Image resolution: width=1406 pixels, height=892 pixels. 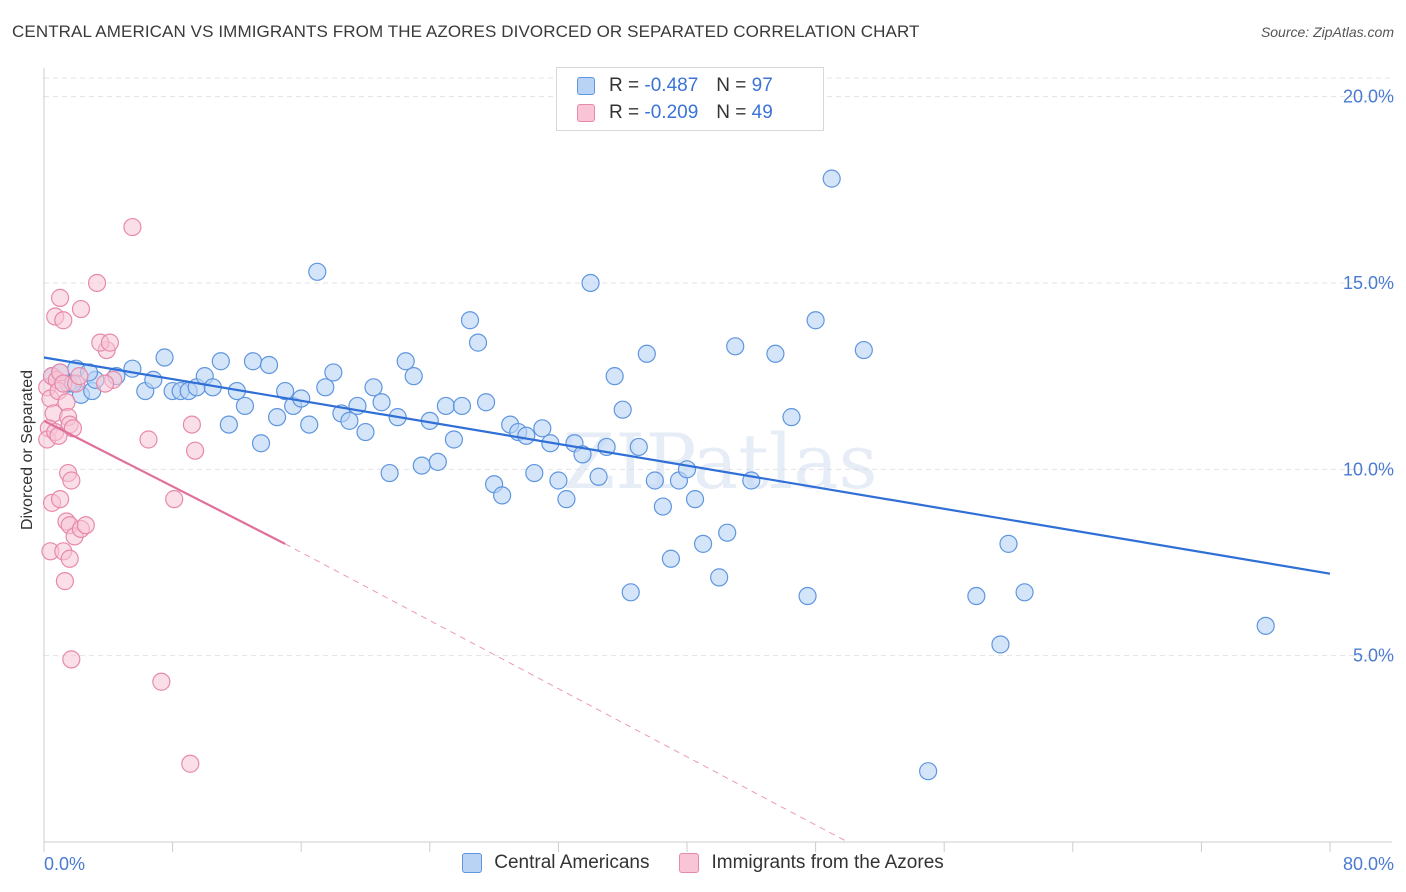 I want to click on series-name: Central Americans, so click(x=572, y=862).